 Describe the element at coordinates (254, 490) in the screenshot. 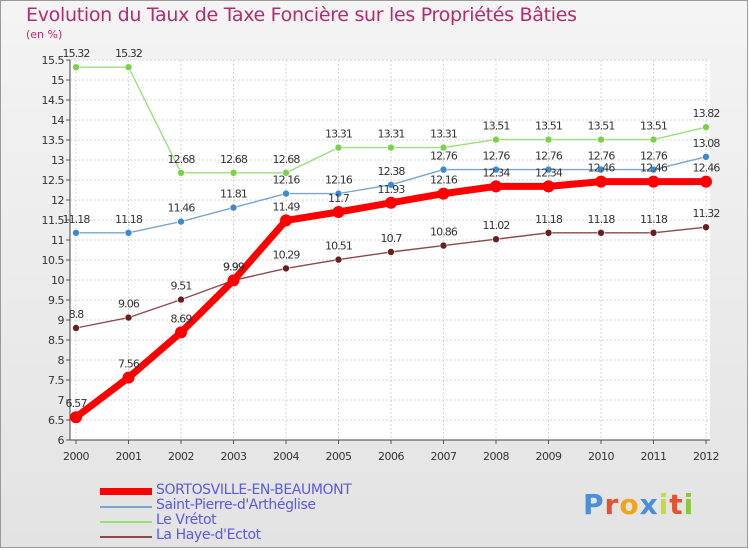

I see `legend-label: SORTOSVILLE-EN-BEAUMONT` at that location.